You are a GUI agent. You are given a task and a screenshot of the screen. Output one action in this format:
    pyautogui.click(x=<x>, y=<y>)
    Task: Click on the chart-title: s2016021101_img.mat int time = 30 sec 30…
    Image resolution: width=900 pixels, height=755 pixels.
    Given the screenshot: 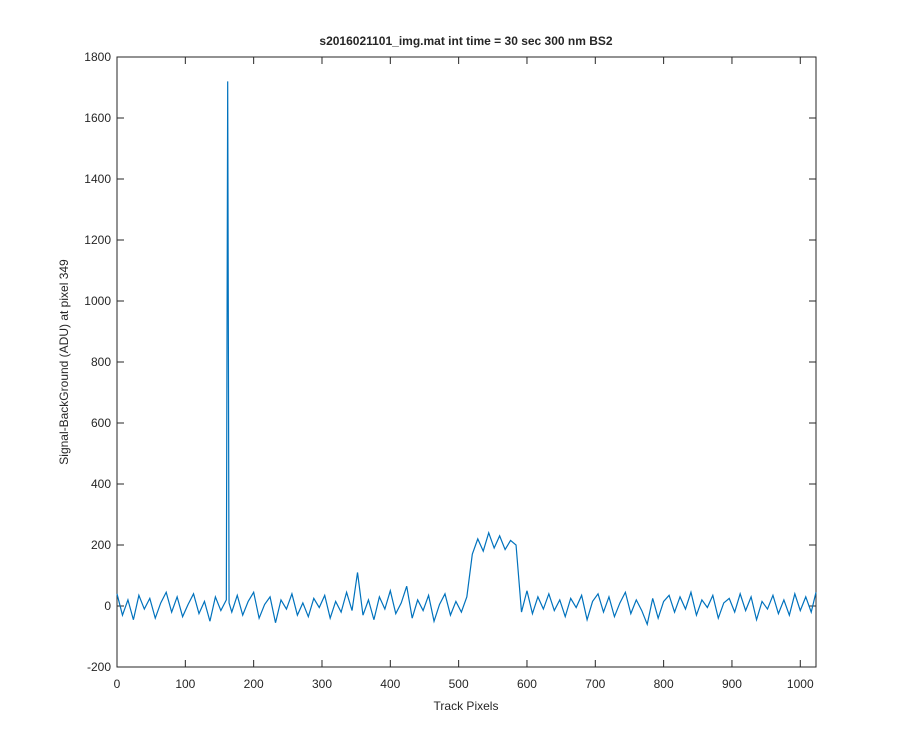 What is the action you would take?
    pyautogui.click(x=466, y=41)
    